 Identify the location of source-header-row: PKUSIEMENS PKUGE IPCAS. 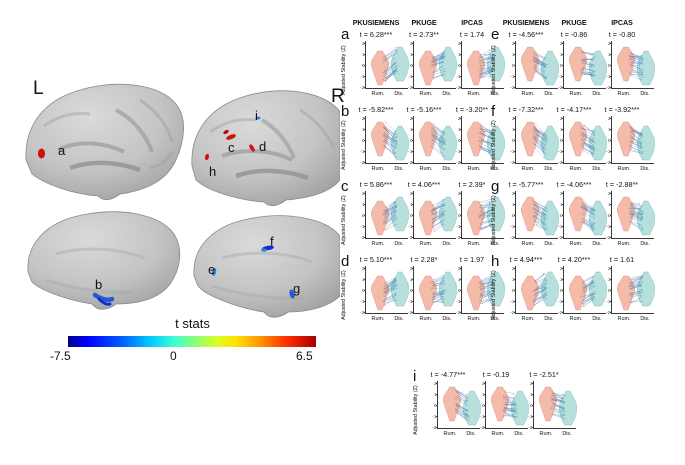
(420, 24).